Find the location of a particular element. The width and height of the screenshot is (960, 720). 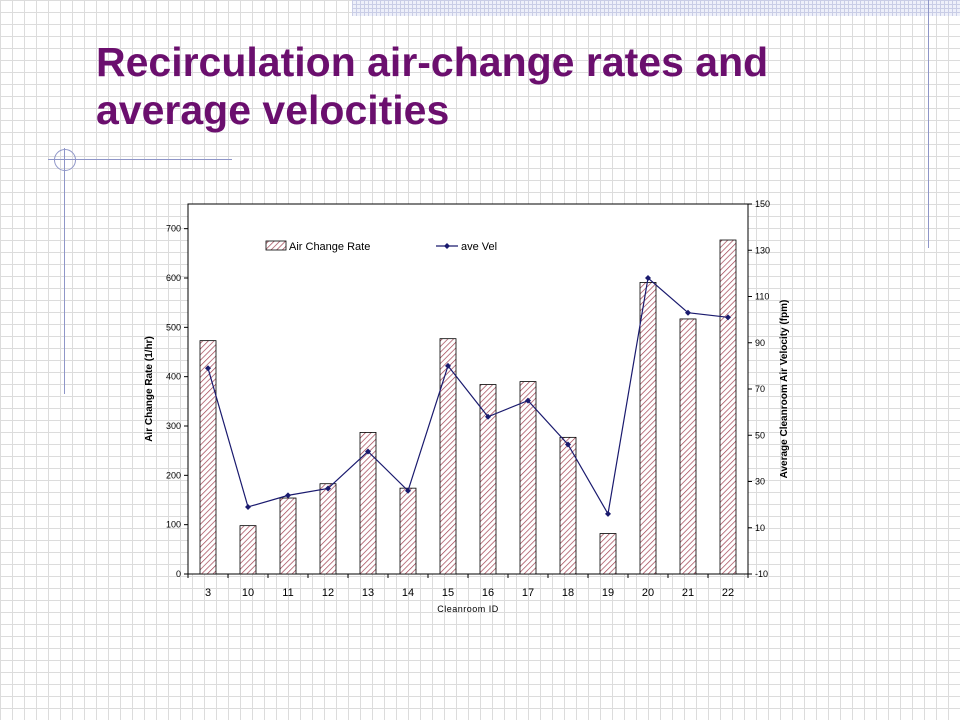

y2-tick-label: -10 is located at coordinates (761, 574).